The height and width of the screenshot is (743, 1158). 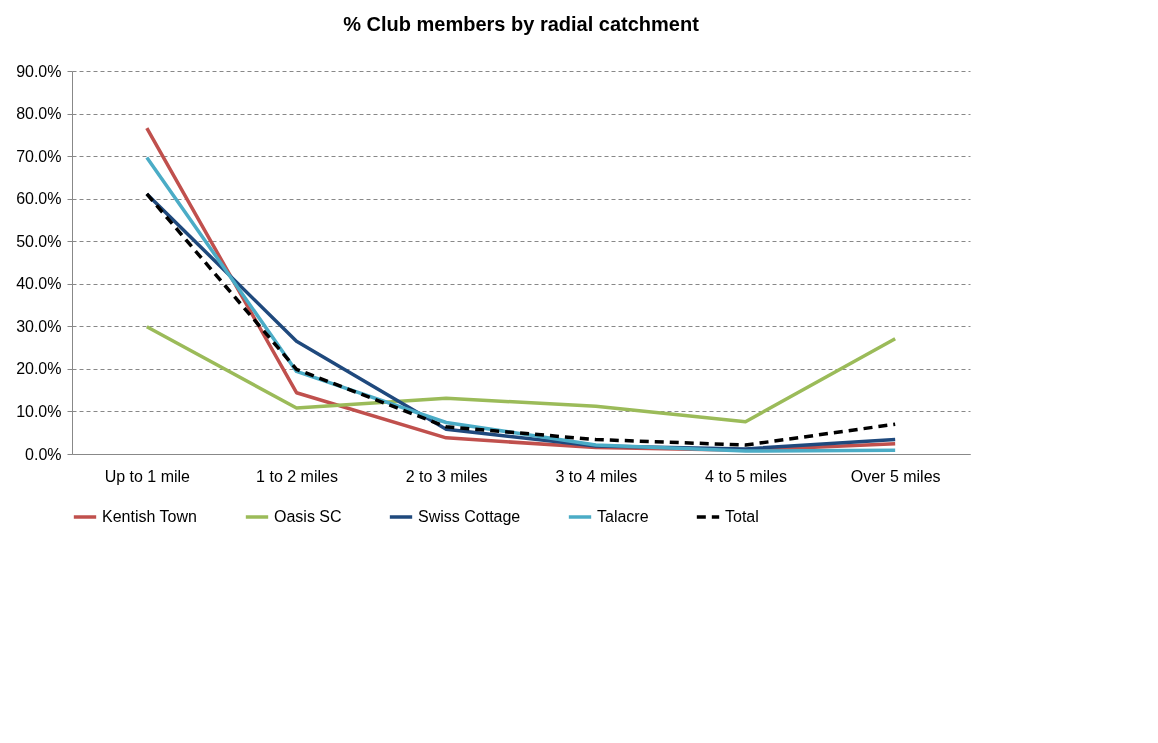 I want to click on legend-label: Kentish Town, so click(x=149, y=516).